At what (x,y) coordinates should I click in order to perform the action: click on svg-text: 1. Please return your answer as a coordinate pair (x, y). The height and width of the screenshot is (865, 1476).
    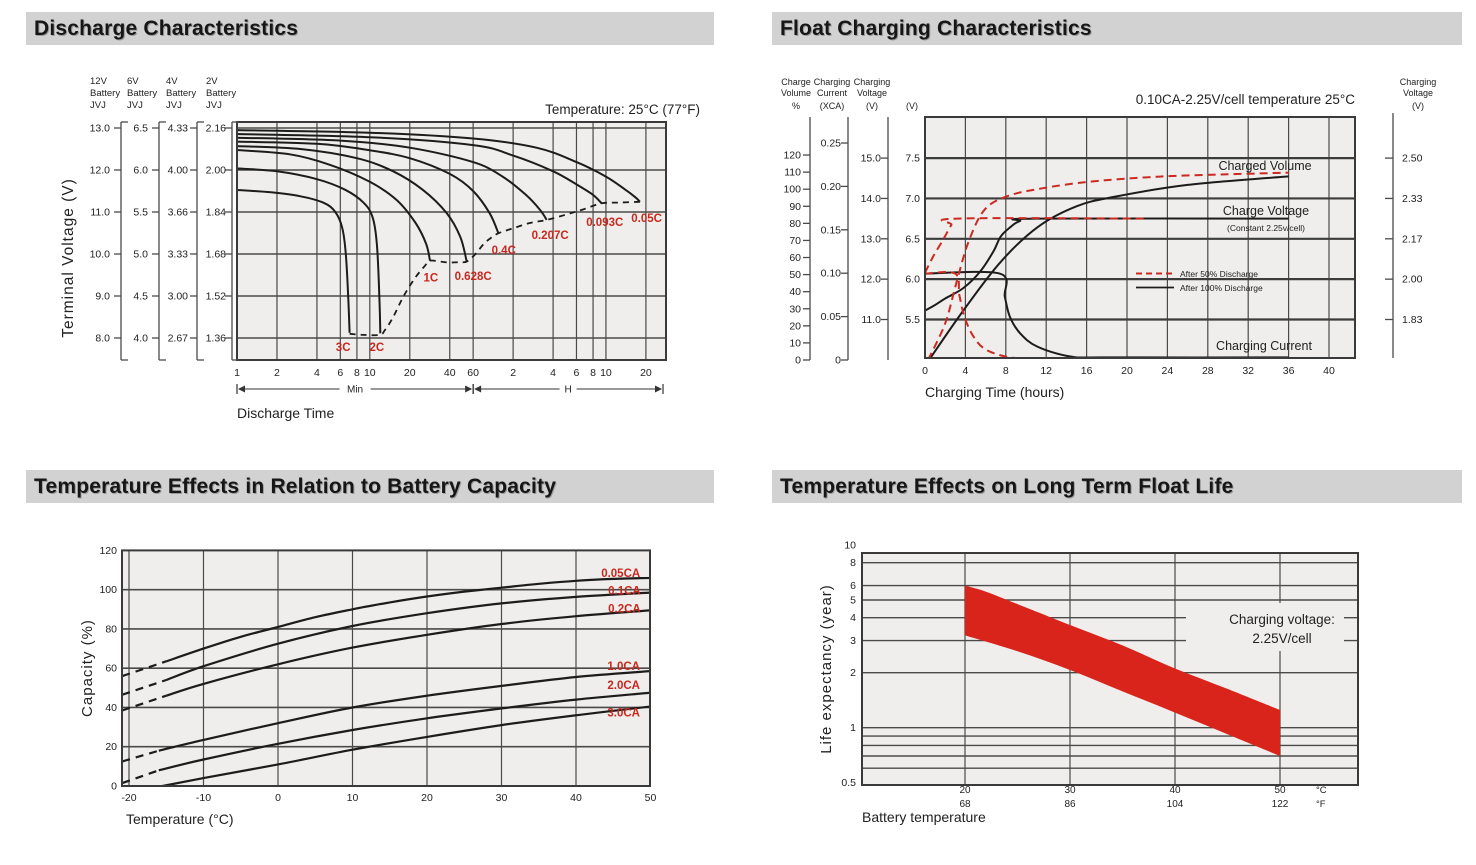
    Looking at the image, I should click on (853, 728).